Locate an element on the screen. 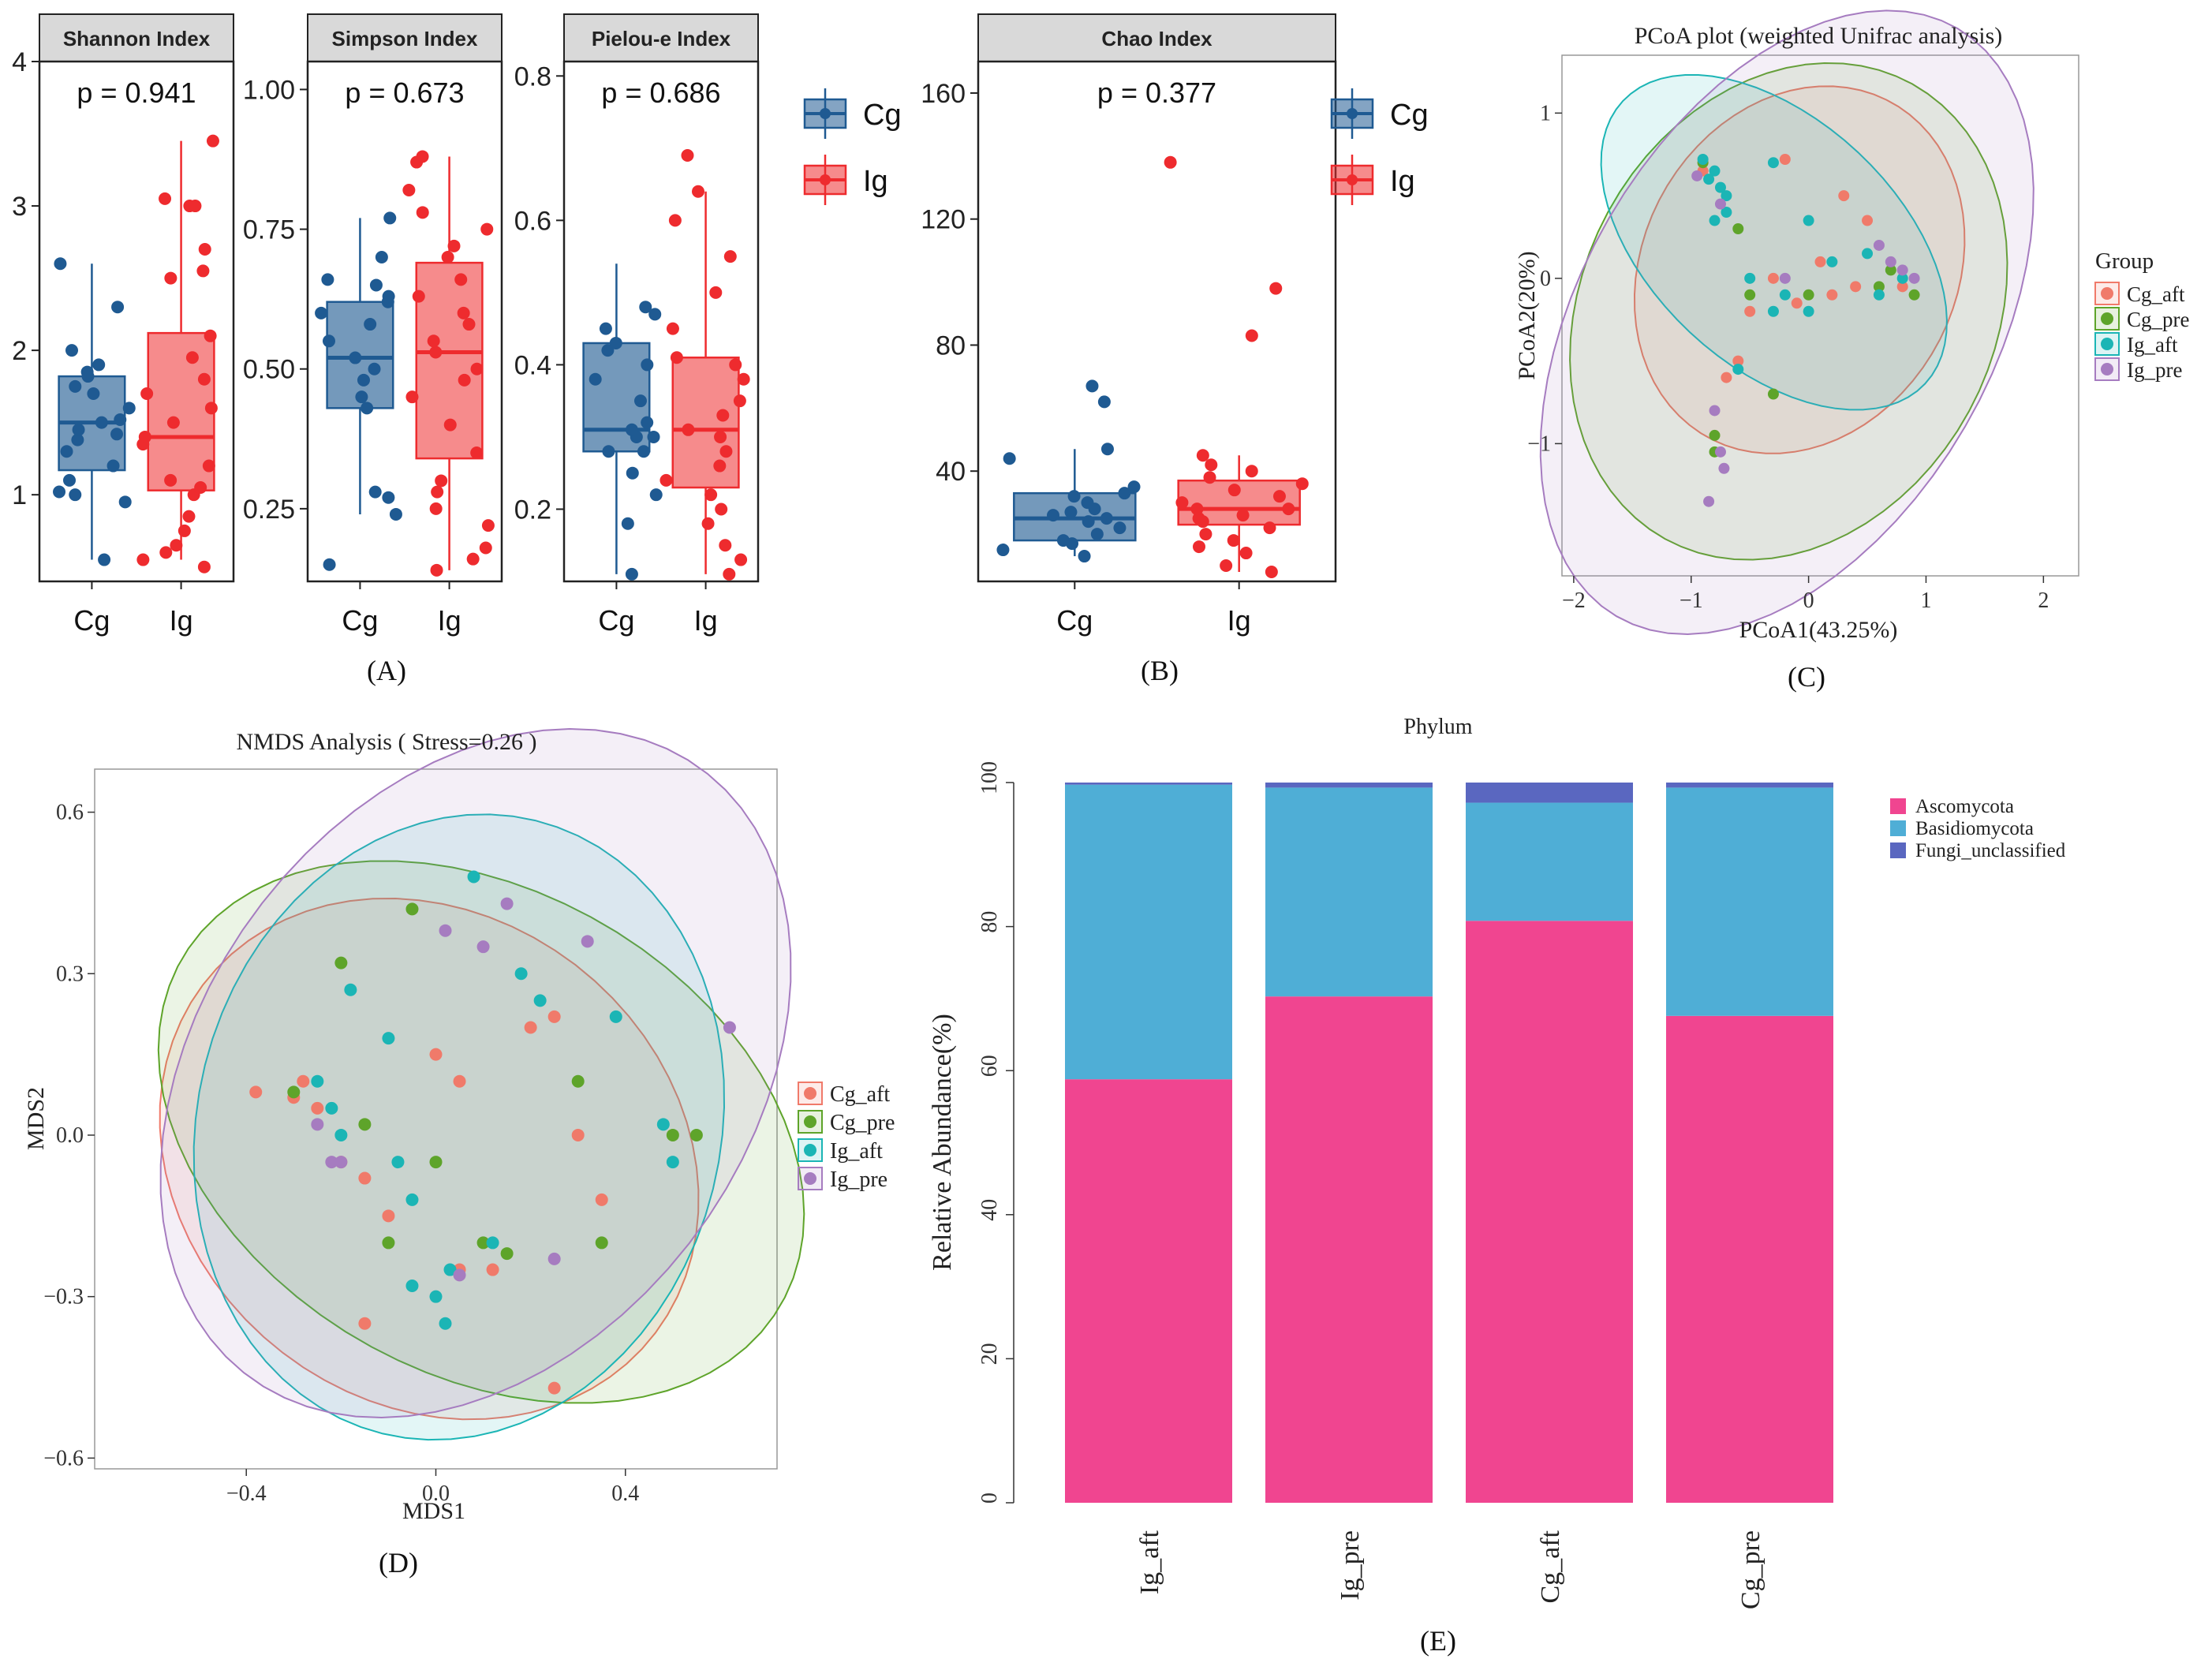 The width and height of the screenshot is (2212, 1670). panel-label-a: (A) is located at coordinates (386, 671).